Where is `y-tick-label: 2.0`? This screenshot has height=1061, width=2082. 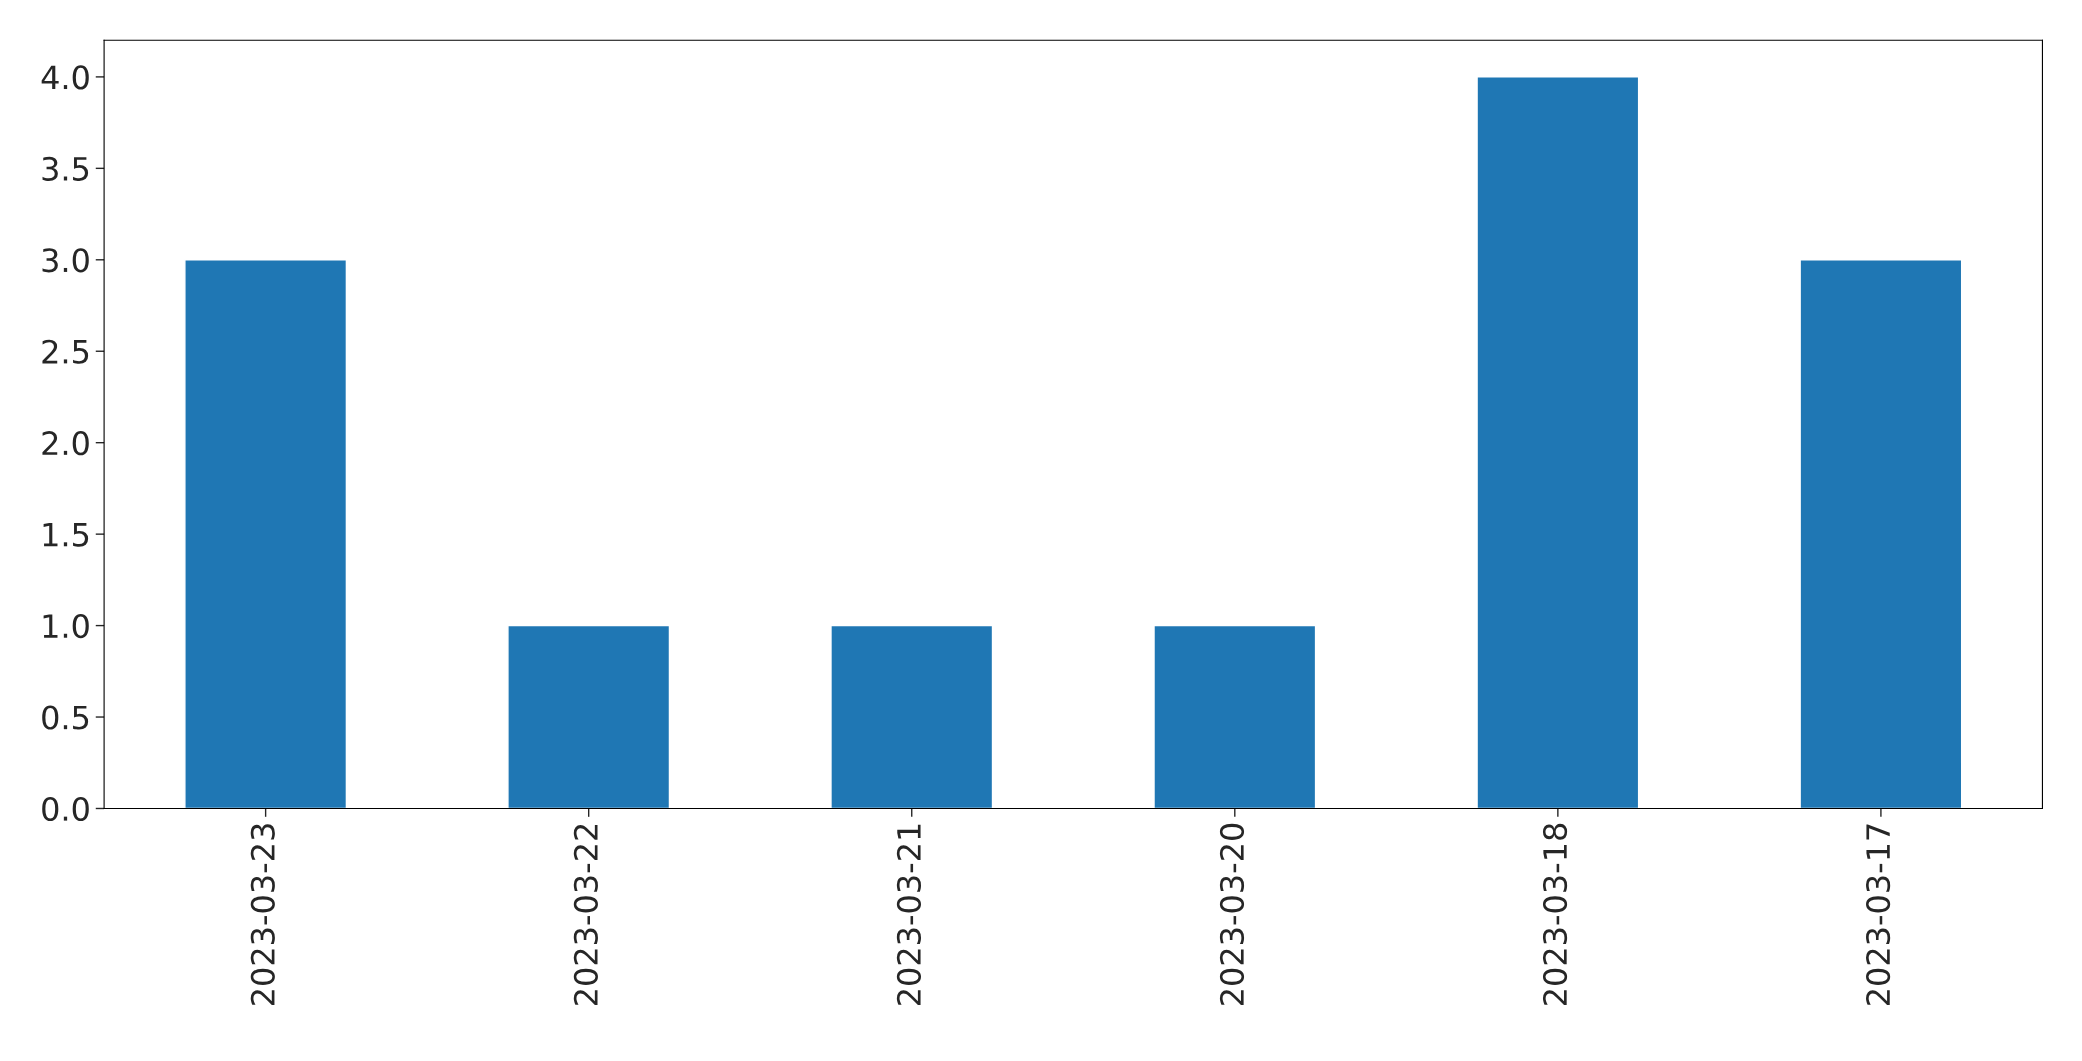
y-tick-label: 2.0 is located at coordinates (65, 443).